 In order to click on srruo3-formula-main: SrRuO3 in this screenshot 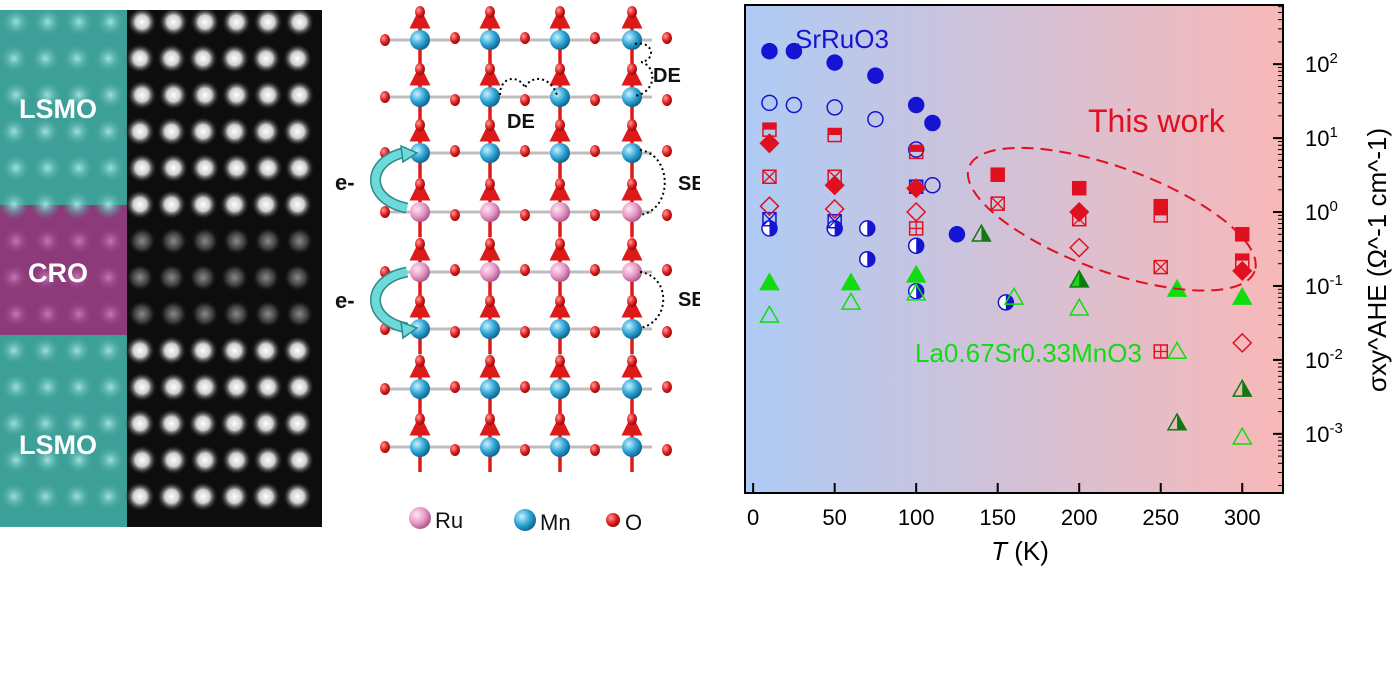, I will do `click(842, 39)`.